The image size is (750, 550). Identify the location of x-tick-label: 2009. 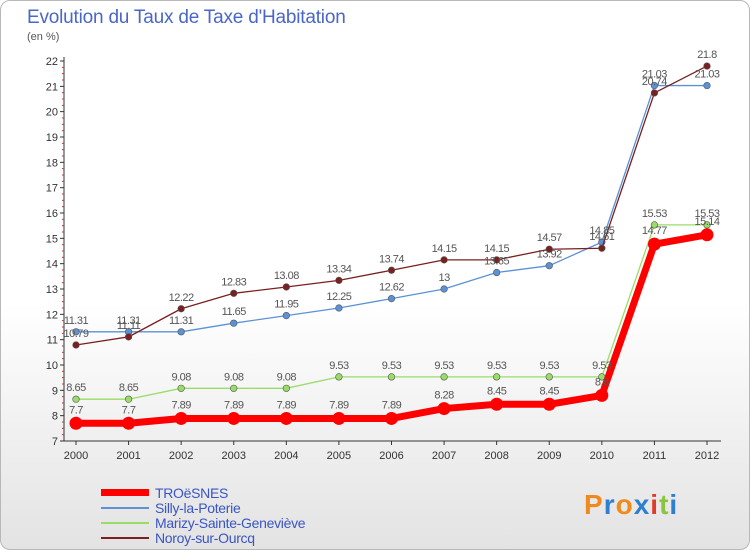
(549, 456).